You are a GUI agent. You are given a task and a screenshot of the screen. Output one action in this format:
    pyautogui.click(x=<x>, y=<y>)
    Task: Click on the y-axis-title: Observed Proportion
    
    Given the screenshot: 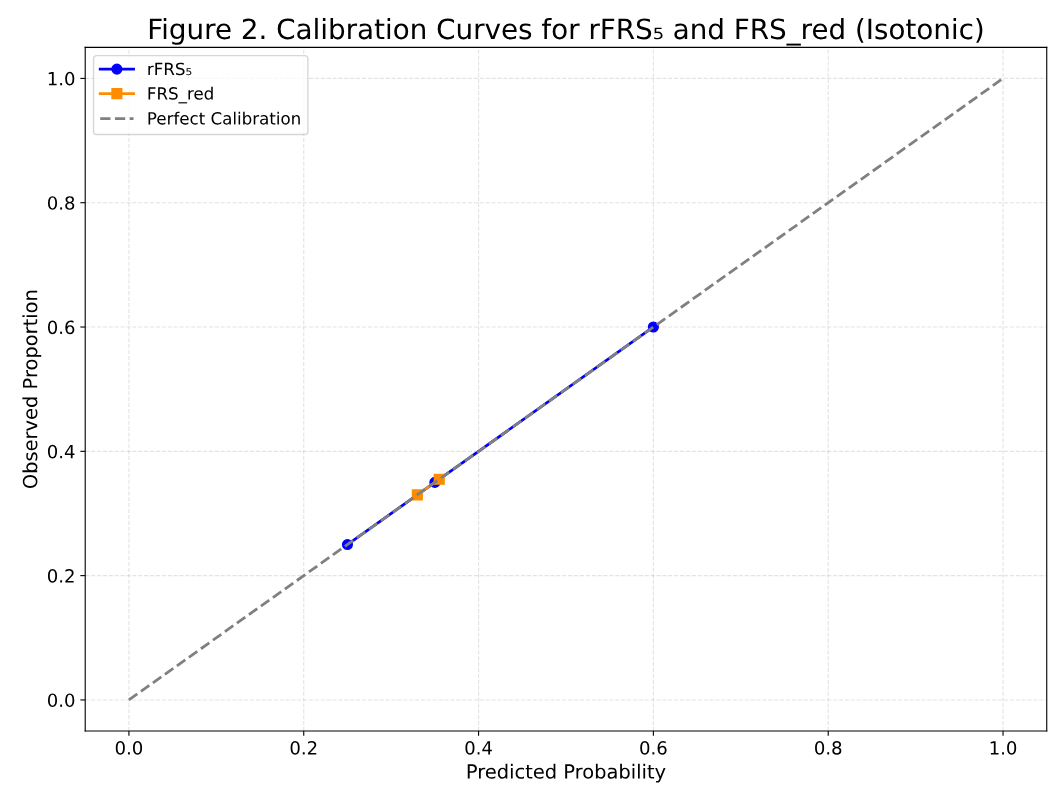 What is the action you would take?
    pyautogui.click(x=32, y=389)
    